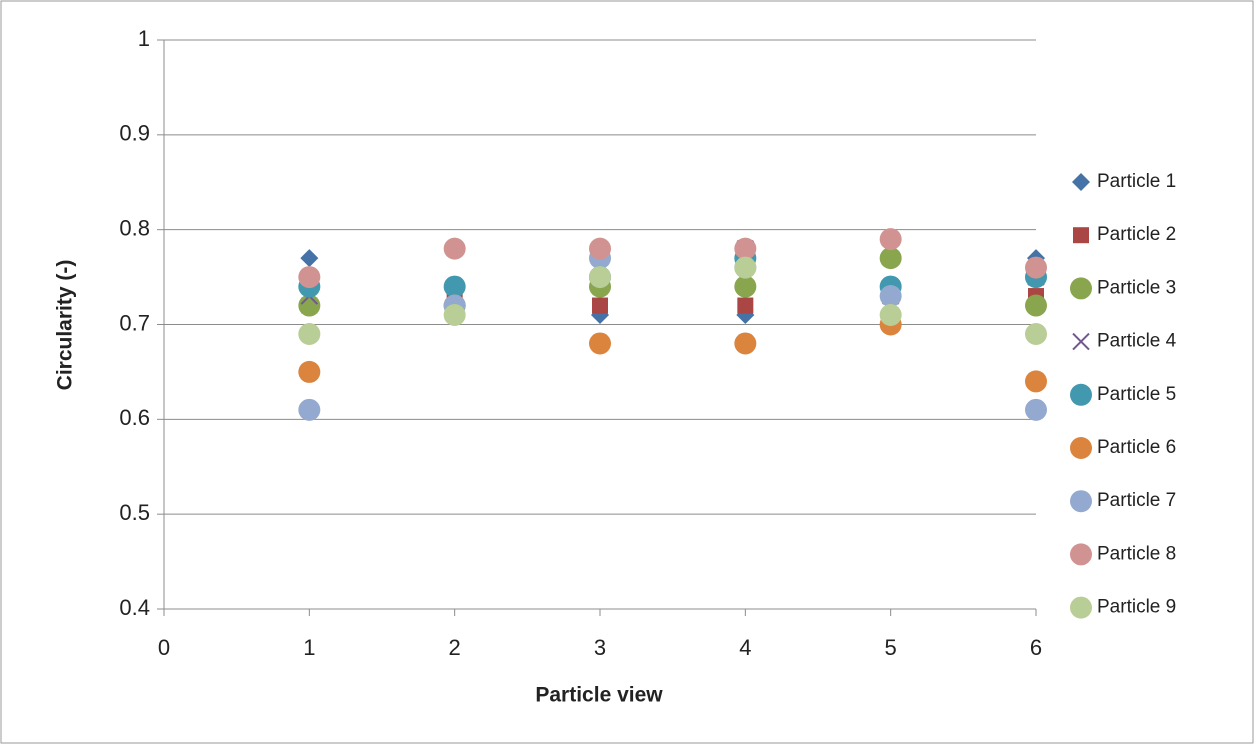 The image size is (1255, 745). Describe the element at coordinates (65, 325) in the screenshot. I see `y-axis-title: Circularity (-)` at that location.